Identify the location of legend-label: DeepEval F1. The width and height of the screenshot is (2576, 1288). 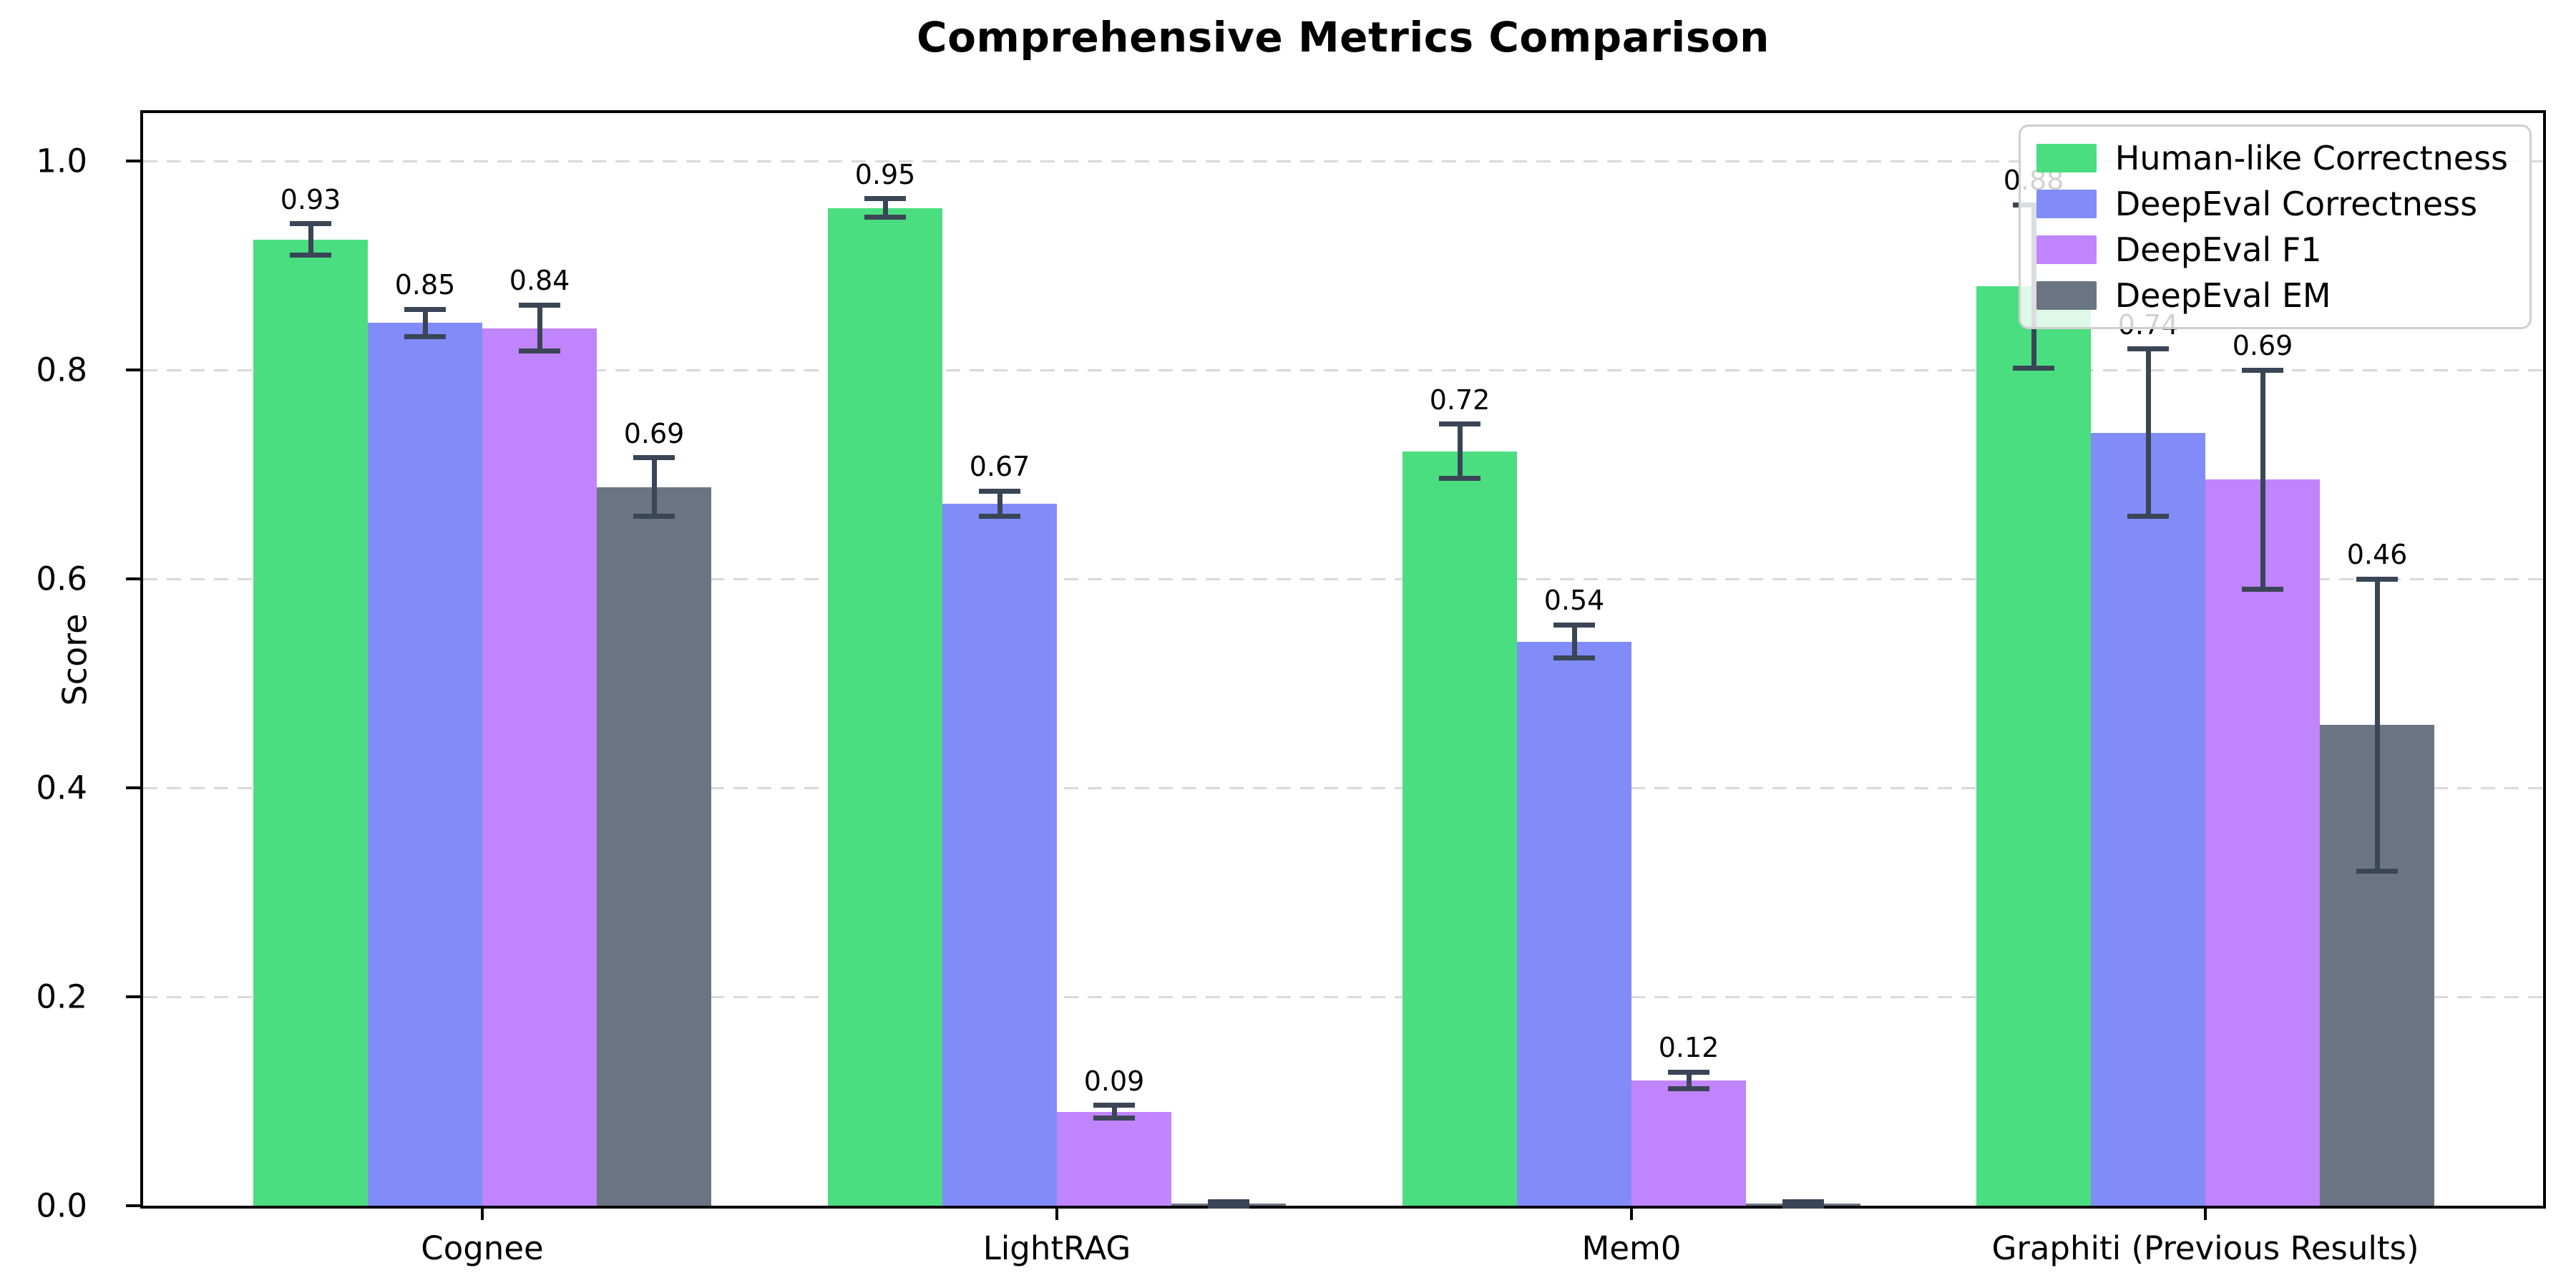
(2218, 249).